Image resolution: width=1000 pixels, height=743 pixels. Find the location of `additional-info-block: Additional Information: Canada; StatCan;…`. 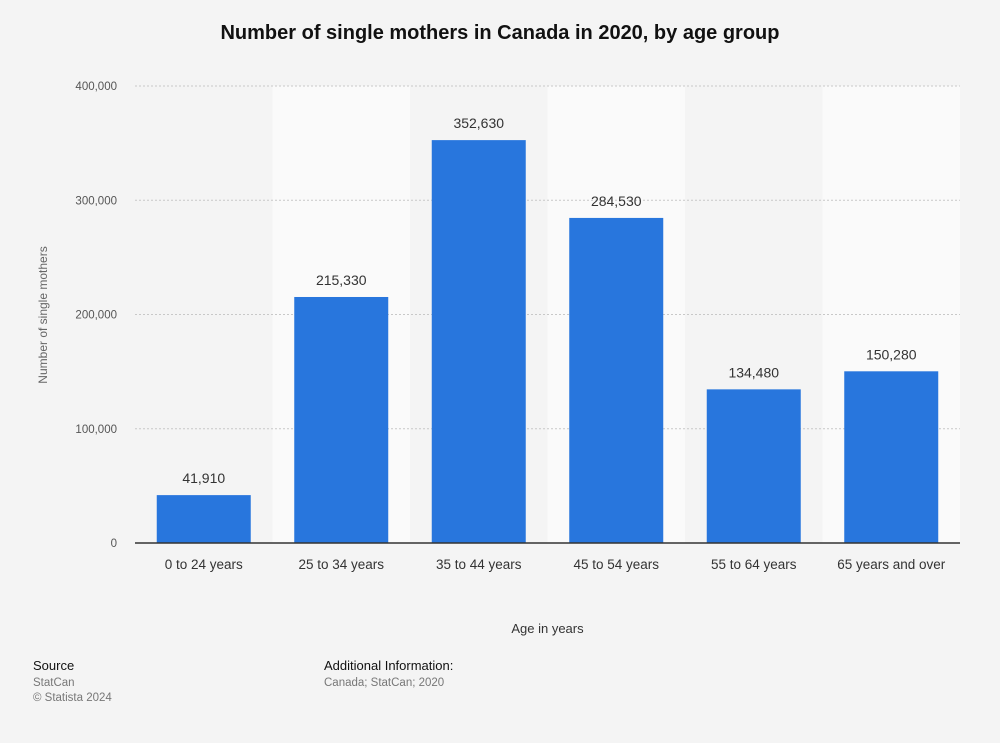

additional-info-block: Additional Information: Canada; StatCan;… is located at coordinates (388, 674).